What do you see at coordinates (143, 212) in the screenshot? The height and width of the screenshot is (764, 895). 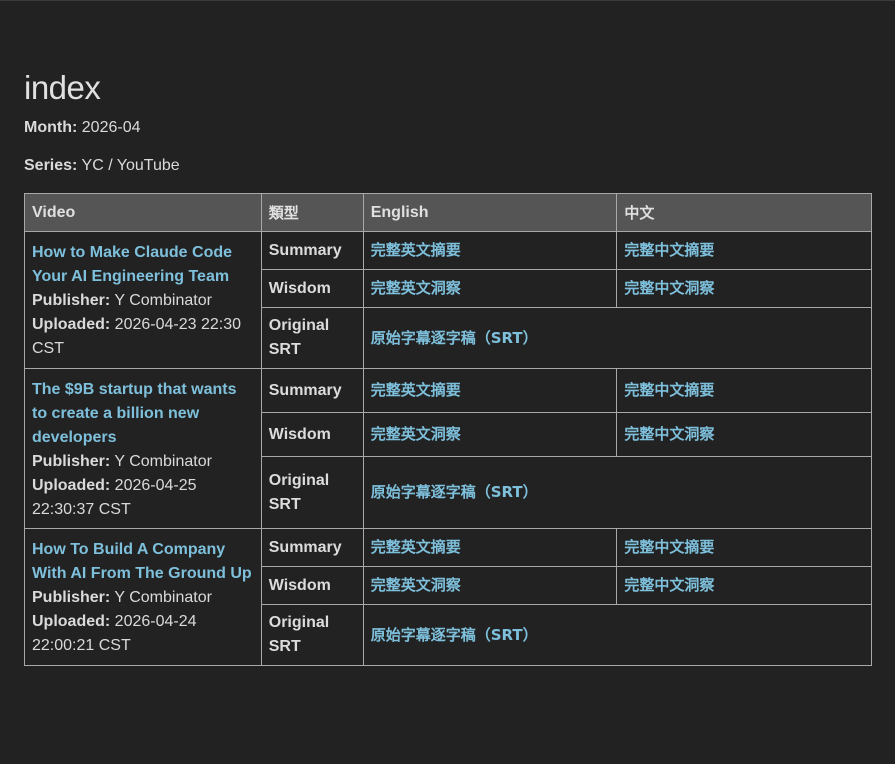 I see `header-video: Video` at bounding box center [143, 212].